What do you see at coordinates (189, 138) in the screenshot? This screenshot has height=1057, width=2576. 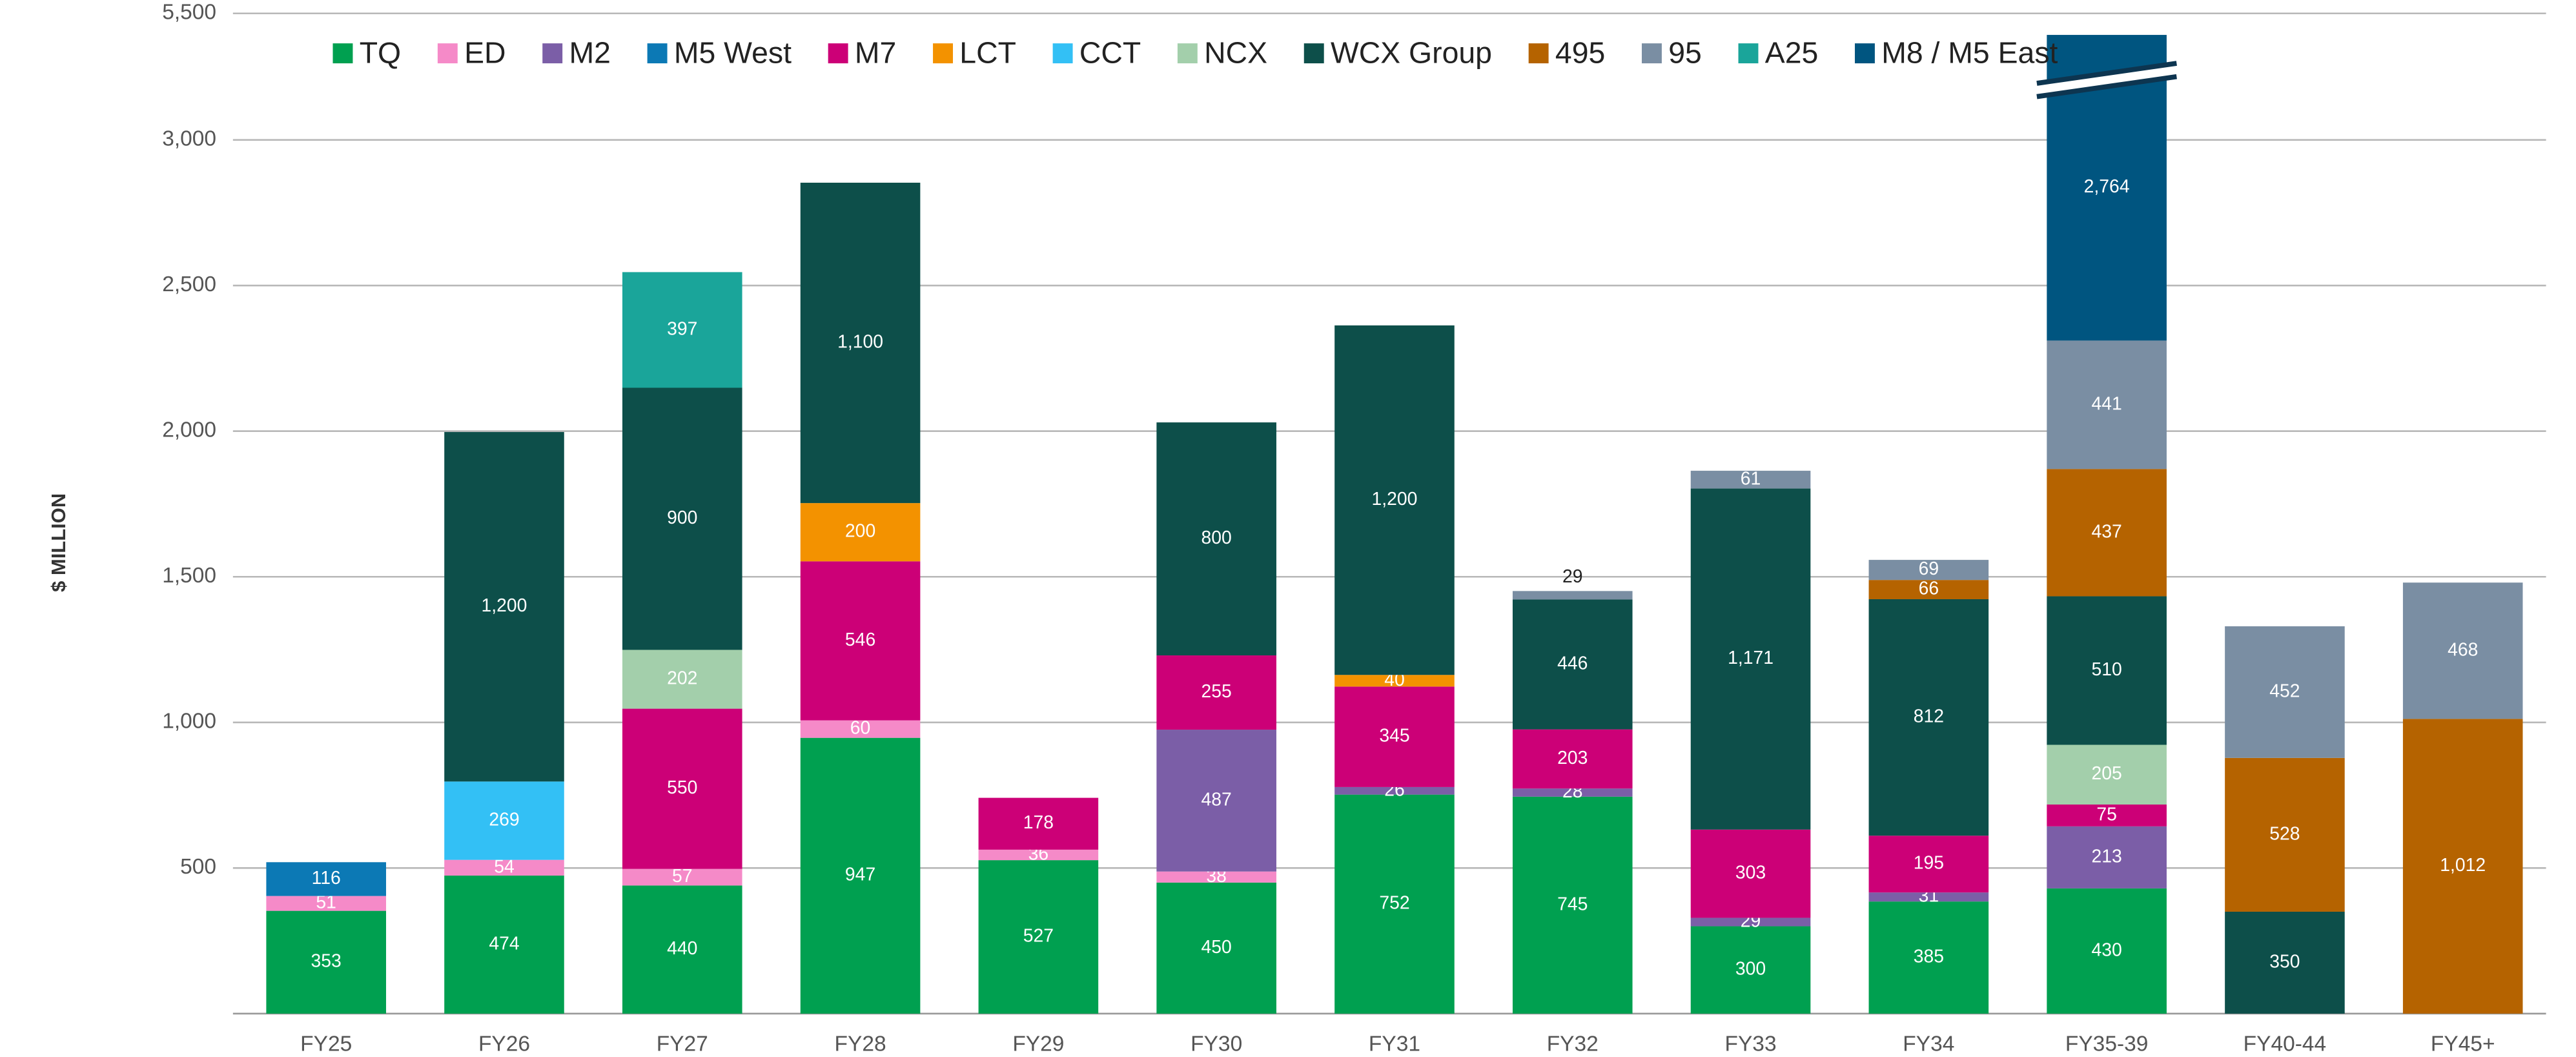 I see `y-tick-label: 3,000` at bounding box center [189, 138].